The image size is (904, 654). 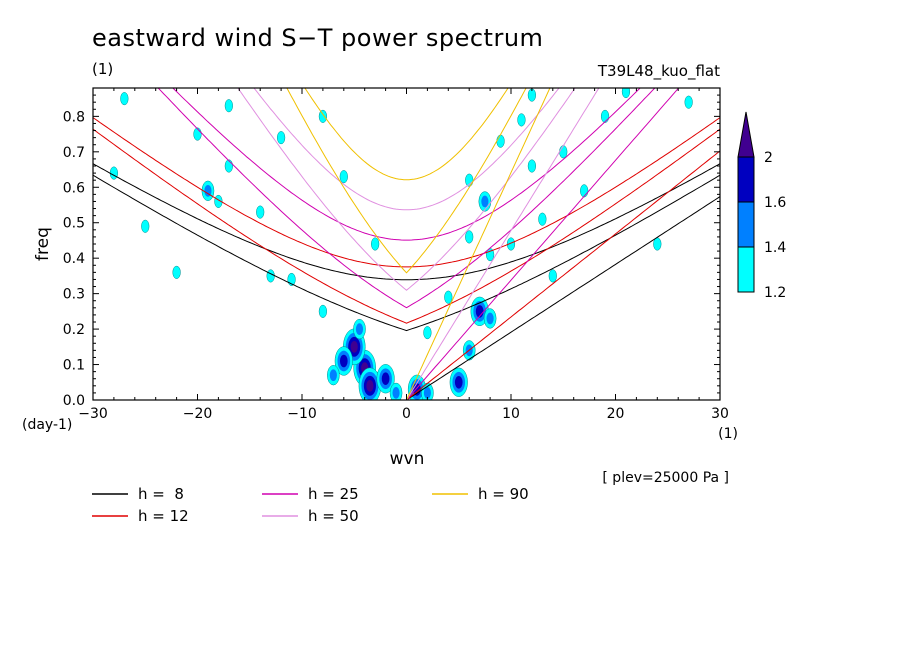 I want to click on x-tick-label: −30, so click(x=93, y=414).